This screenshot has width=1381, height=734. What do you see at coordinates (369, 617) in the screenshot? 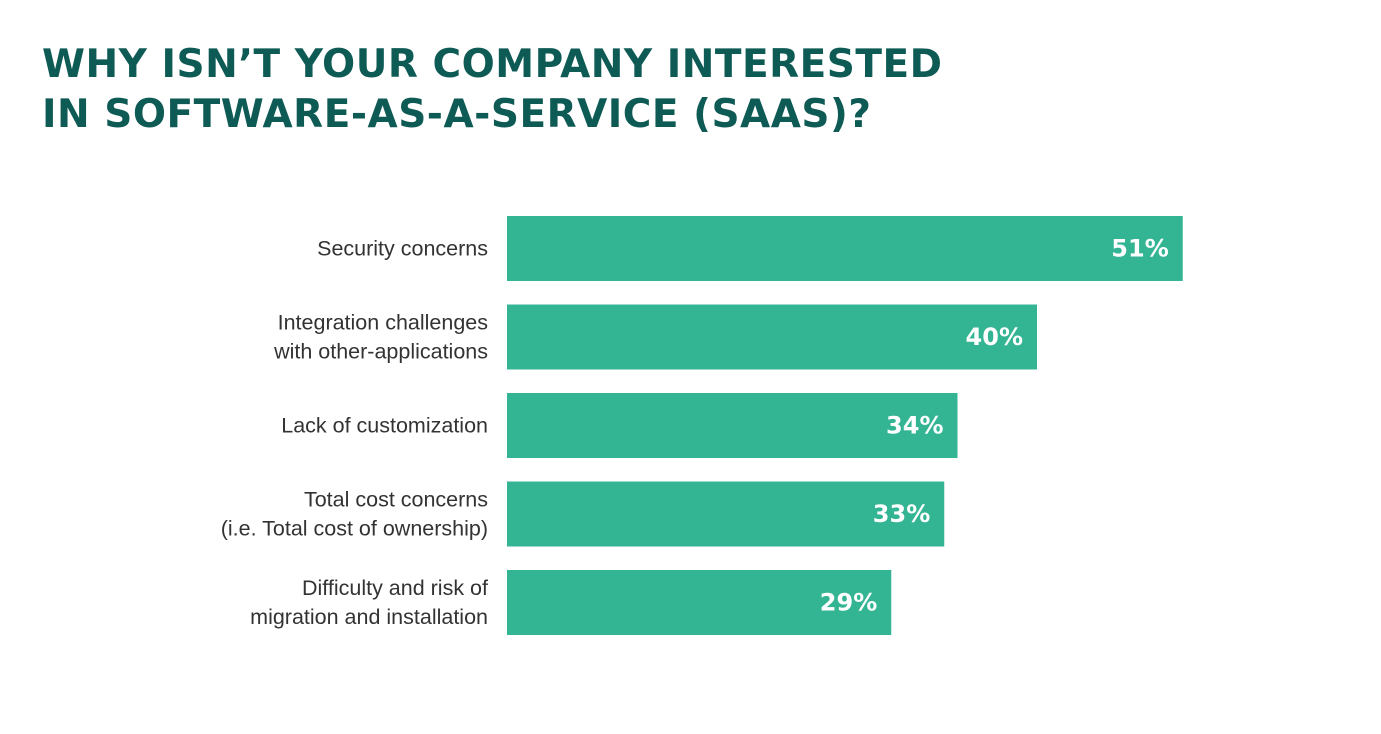
I see `category-label-5-line-2: migration and installation` at bounding box center [369, 617].